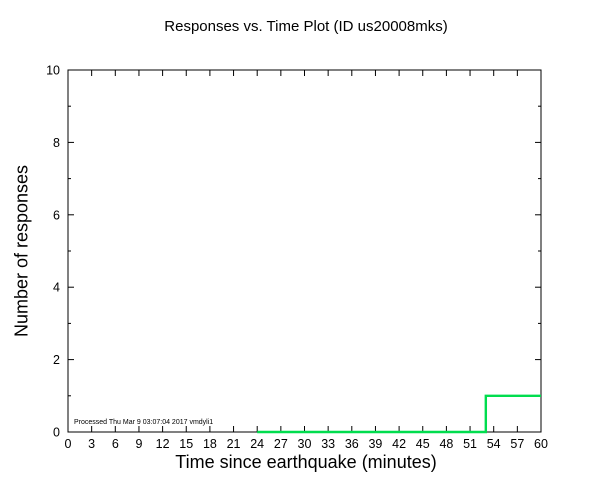  I want to click on series-responses, so click(399, 414).